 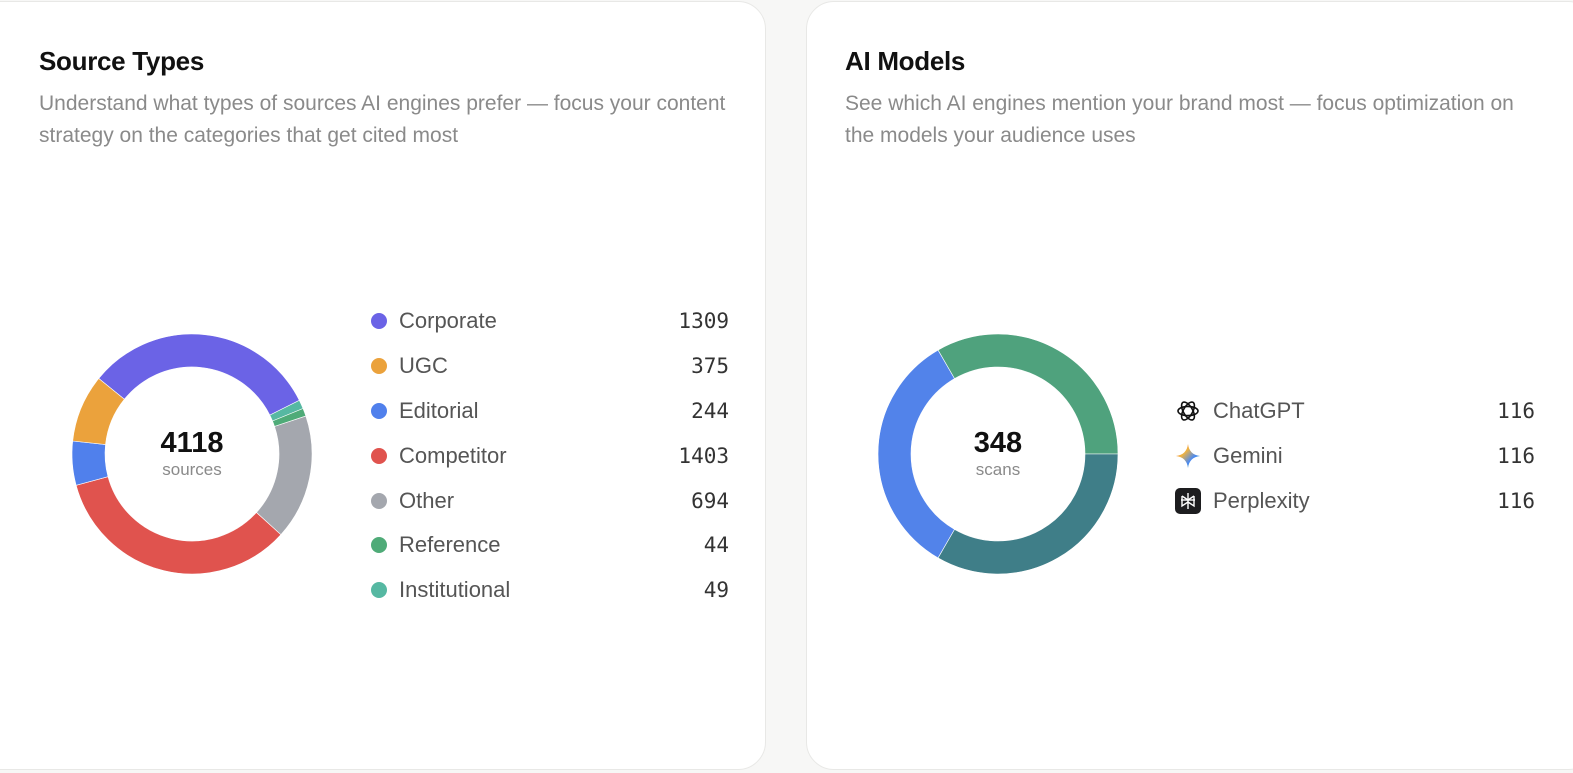 What do you see at coordinates (549, 545) in the screenshot?
I see `legend-item-reference: Reference 44` at bounding box center [549, 545].